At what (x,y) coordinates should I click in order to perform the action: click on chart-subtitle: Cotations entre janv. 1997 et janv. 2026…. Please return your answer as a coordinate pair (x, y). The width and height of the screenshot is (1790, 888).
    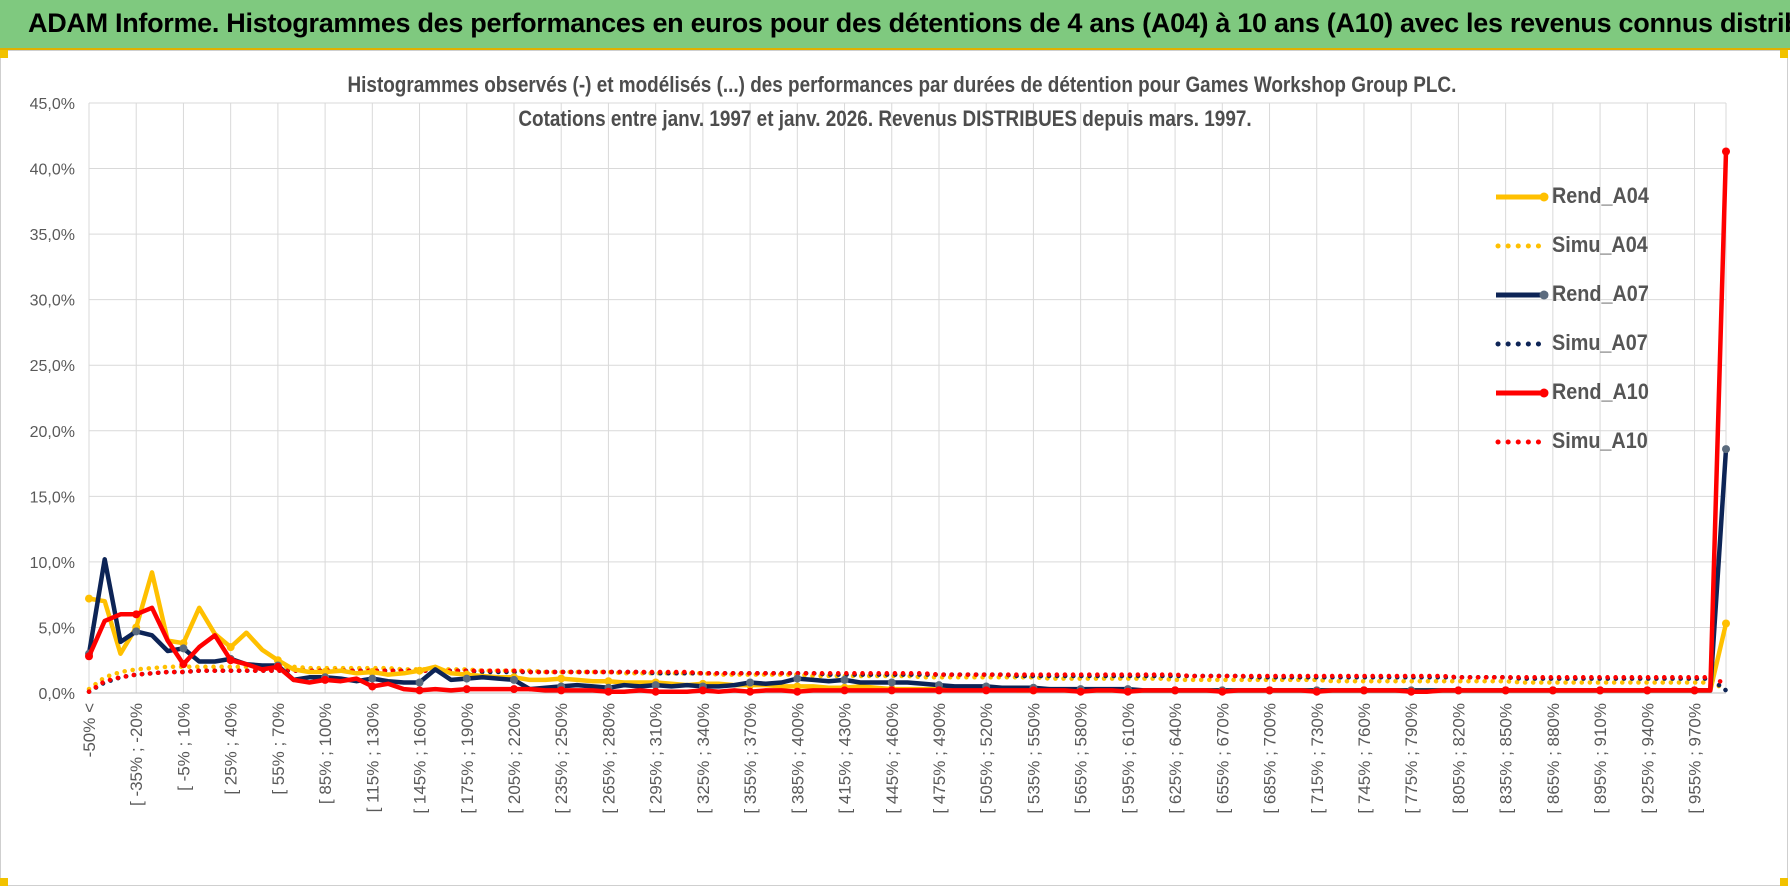
    Looking at the image, I should click on (885, 118).